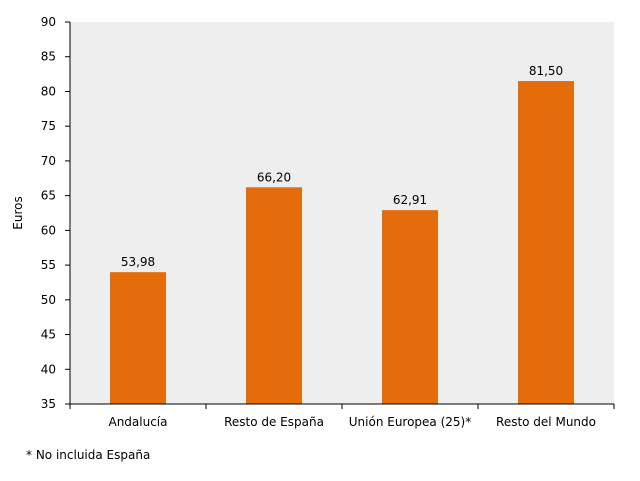  I want to click on y-tick-label: 90, so click(48, 22).